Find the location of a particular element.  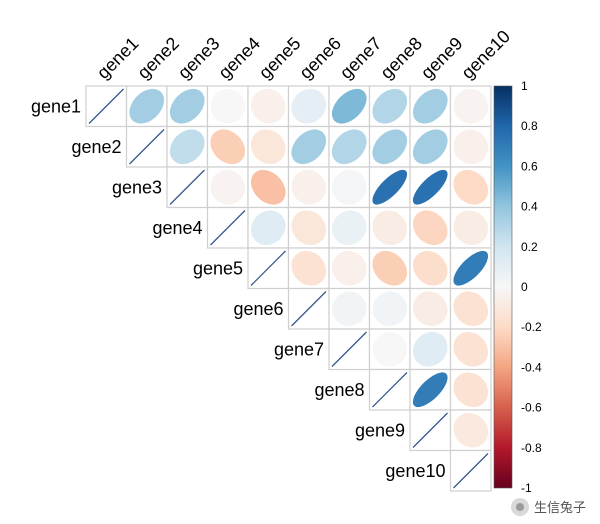

ellipse-gene2-gene5 is located at coordinates (268, 147).